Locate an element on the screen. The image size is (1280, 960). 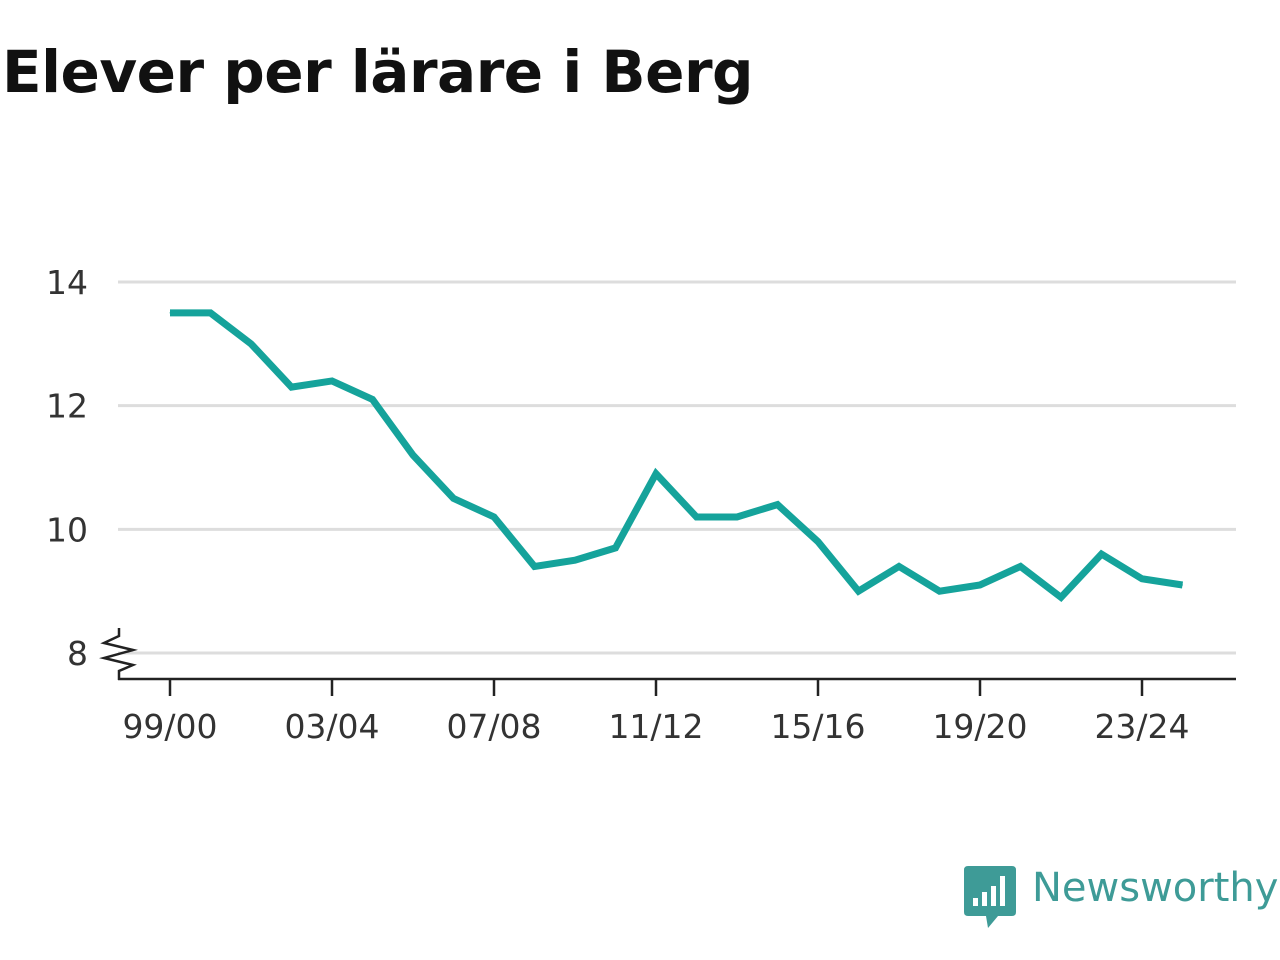
chart-title: Elever per lärare i Berg is located at coordinates (378, 72).